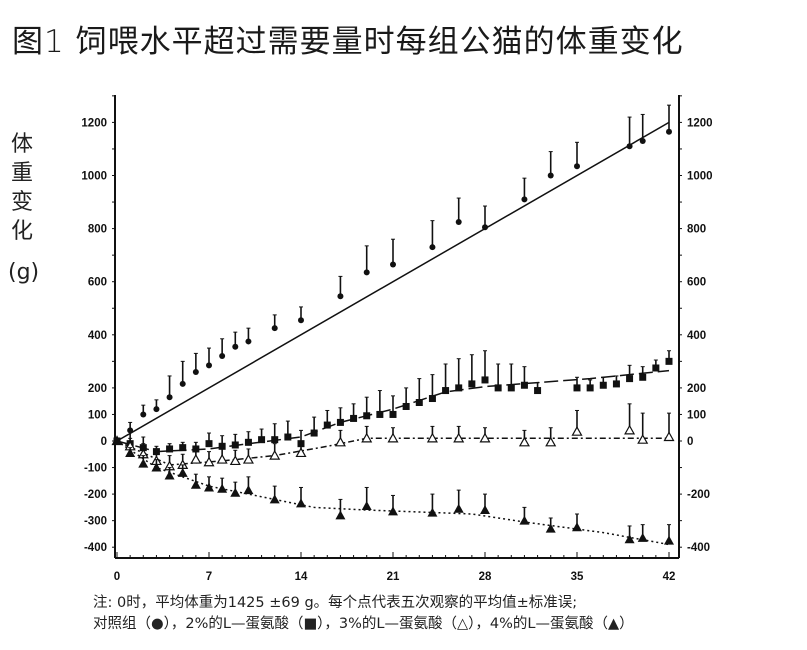 The width and height of the screenshot is (807, 650). I want to click on y-tick-label-right: 1000, so click(700, 177).